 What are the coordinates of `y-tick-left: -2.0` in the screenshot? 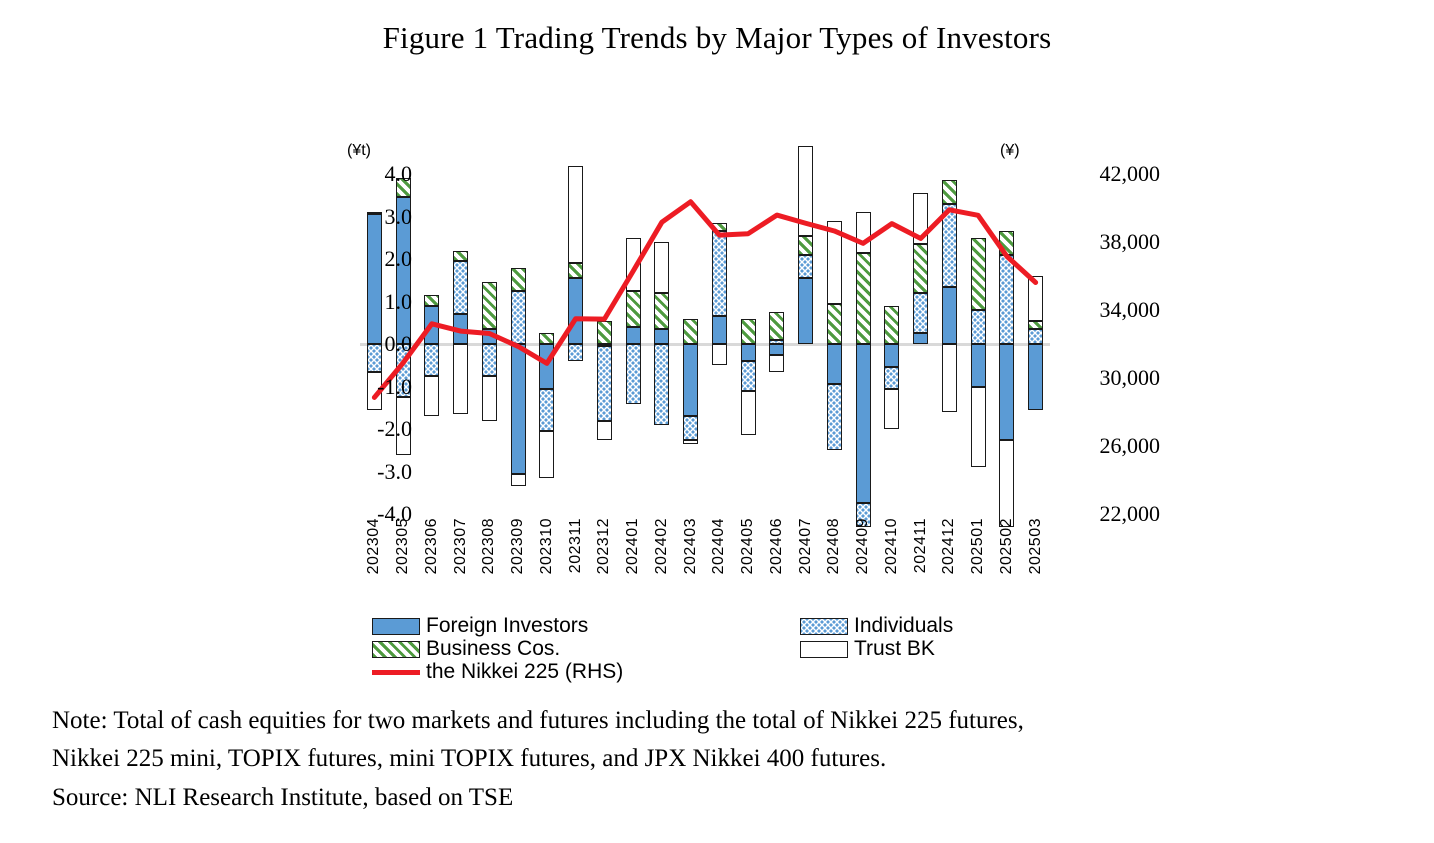 It's located at (394, 428).